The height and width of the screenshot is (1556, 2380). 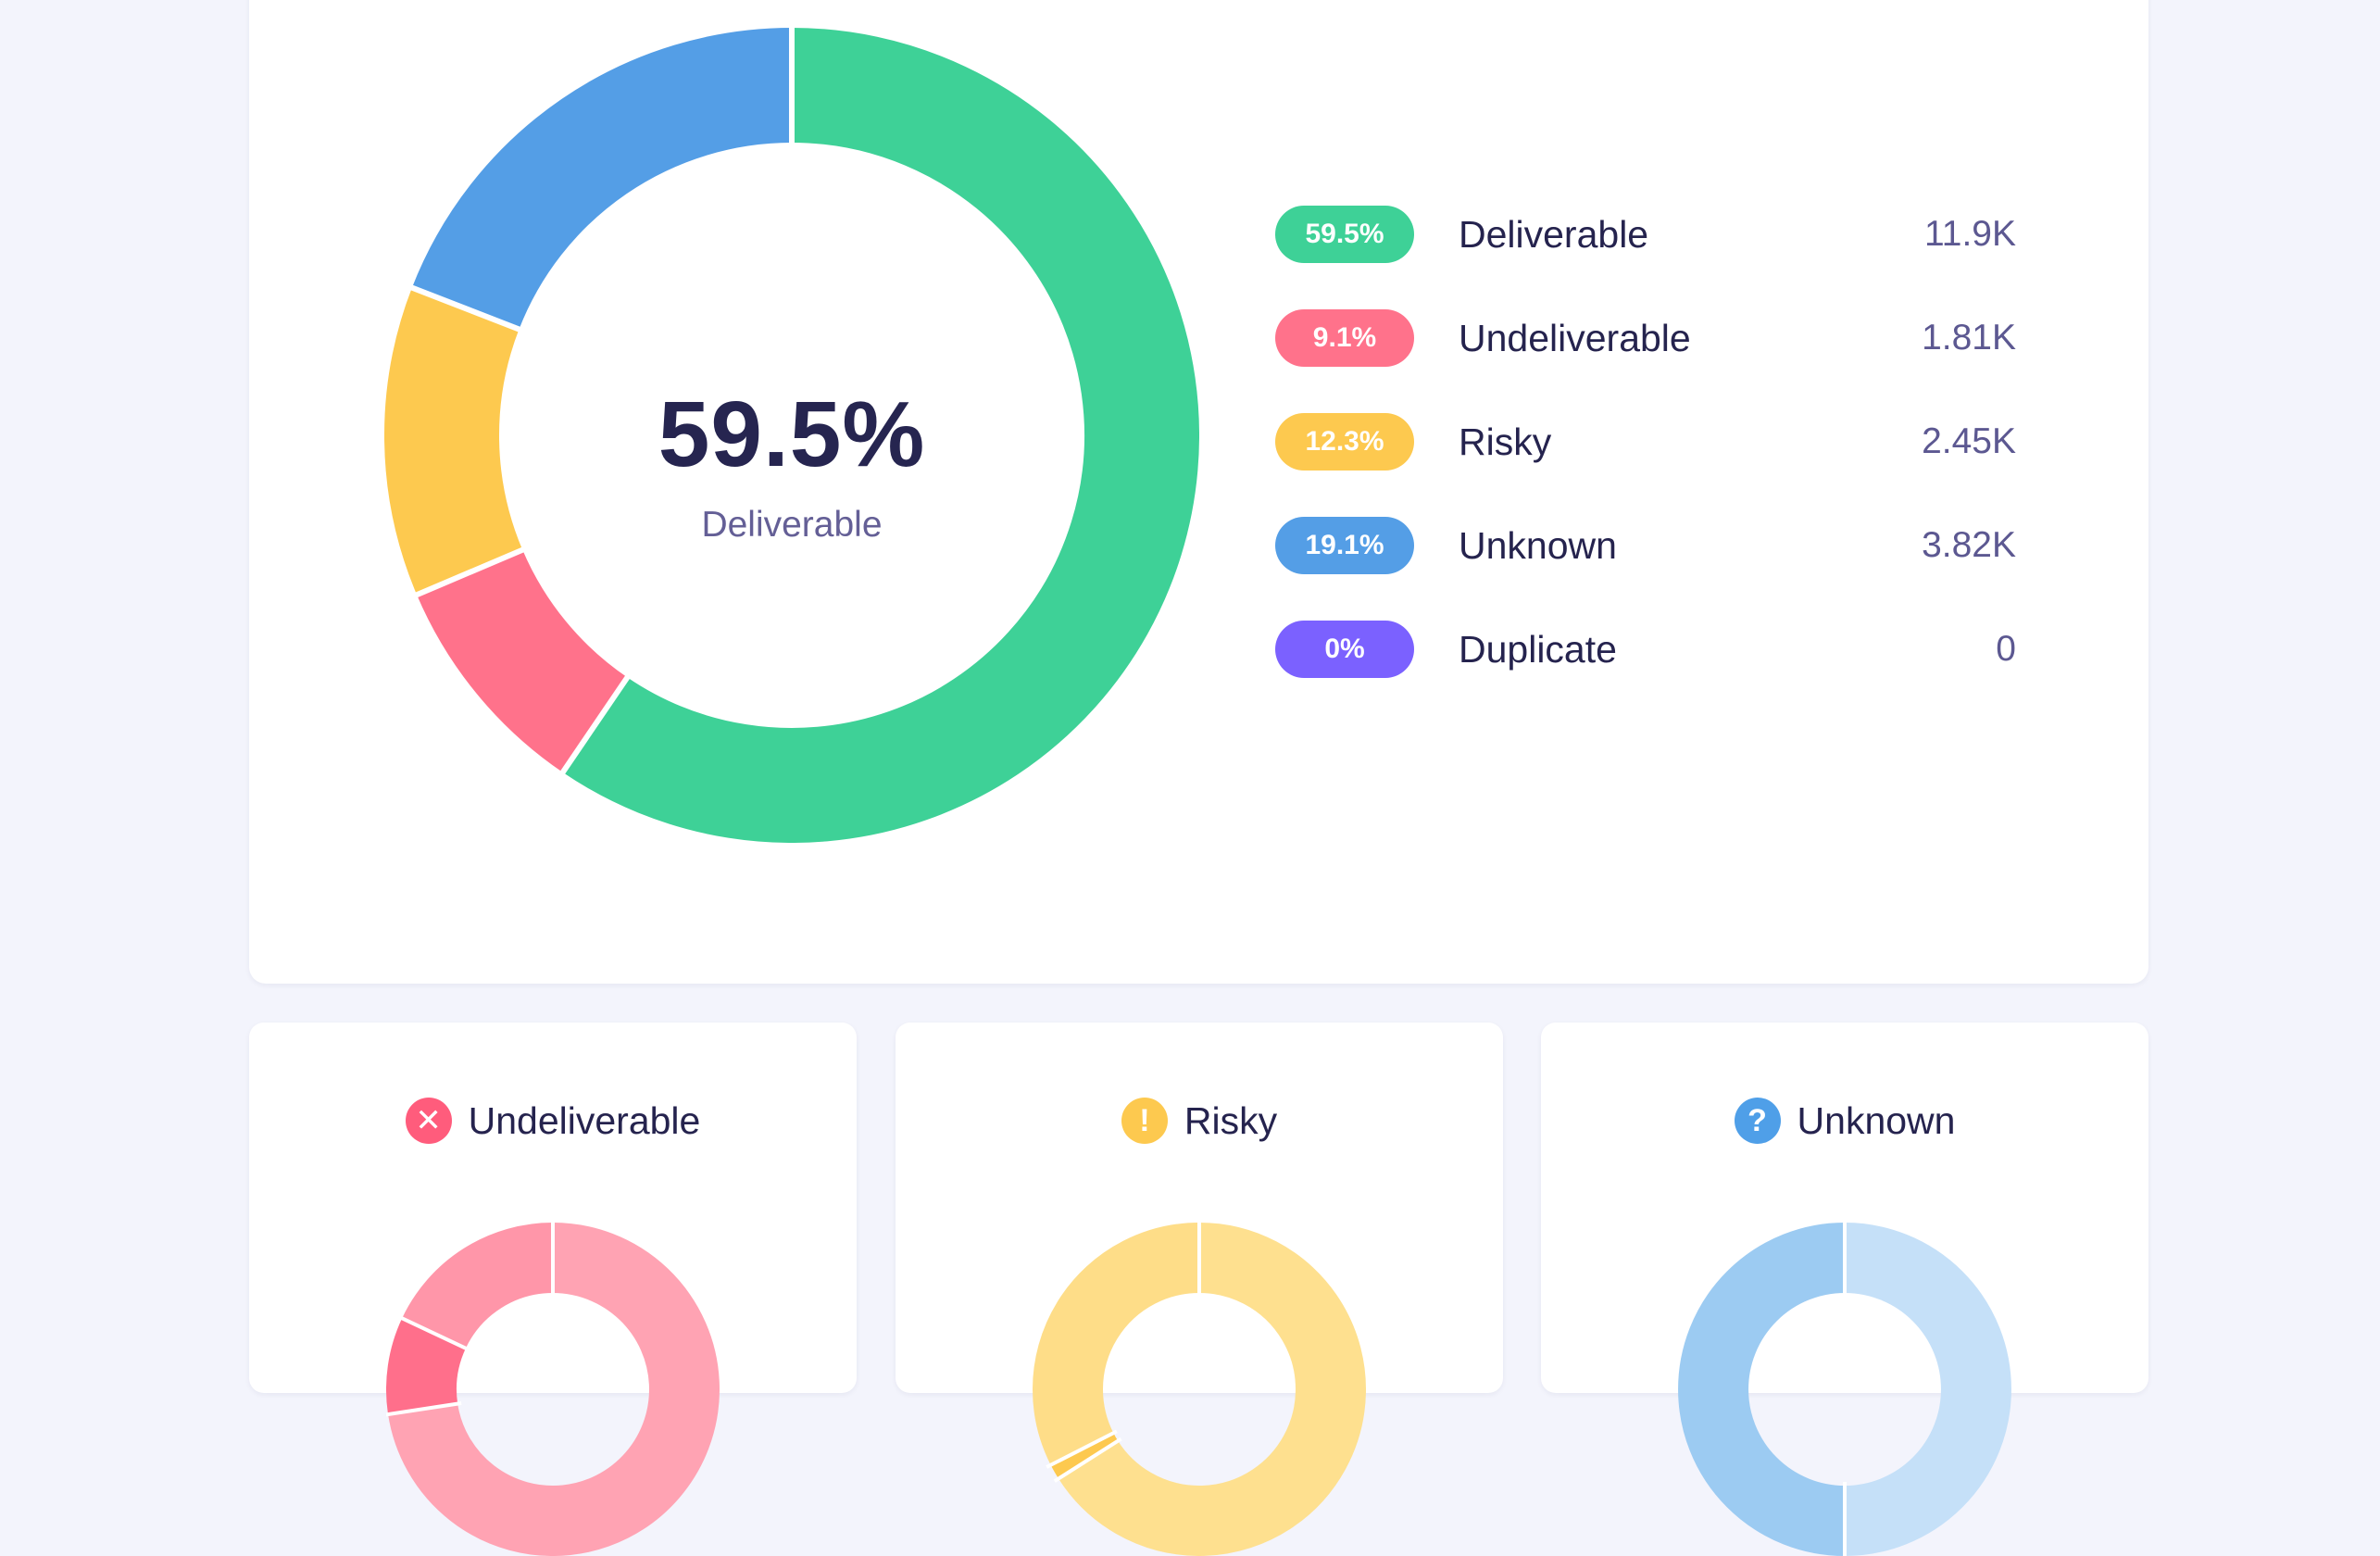 What do you see at coordinates (1645, 361) in the screenshot?
I see `legend-row-undeliverable: 9.1% Undeliverable 1.81K` at bounding box center [1645, 361].